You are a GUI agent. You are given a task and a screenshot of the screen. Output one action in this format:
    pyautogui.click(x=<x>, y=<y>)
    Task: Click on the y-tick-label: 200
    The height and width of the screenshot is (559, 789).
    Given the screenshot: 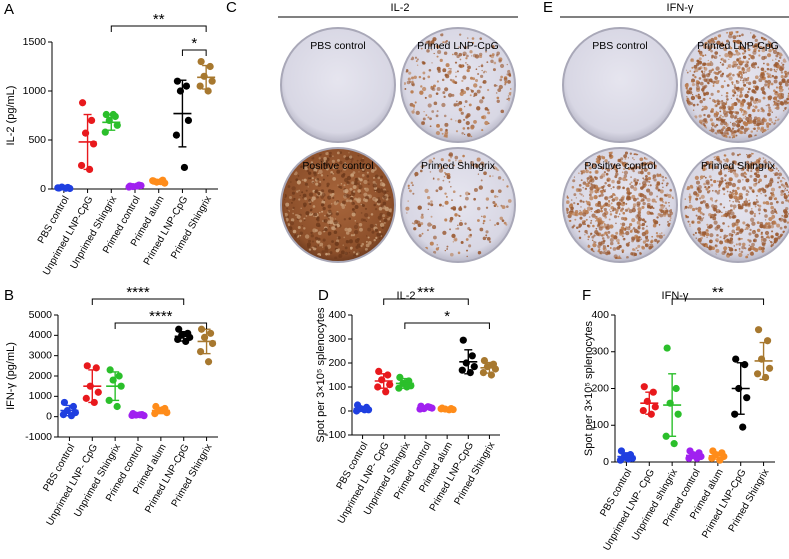 What is the action you would take?
    pyautogui.click(x=600, y=388)
    